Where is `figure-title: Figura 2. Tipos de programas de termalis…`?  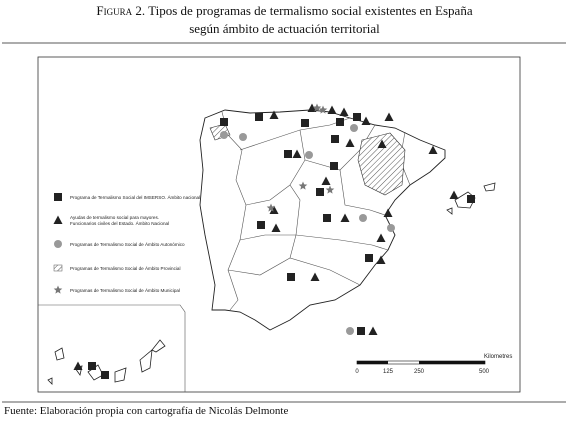 figure-title: Figura 2. Tipos de programas de termalis… is located at coordinates (284, 20).